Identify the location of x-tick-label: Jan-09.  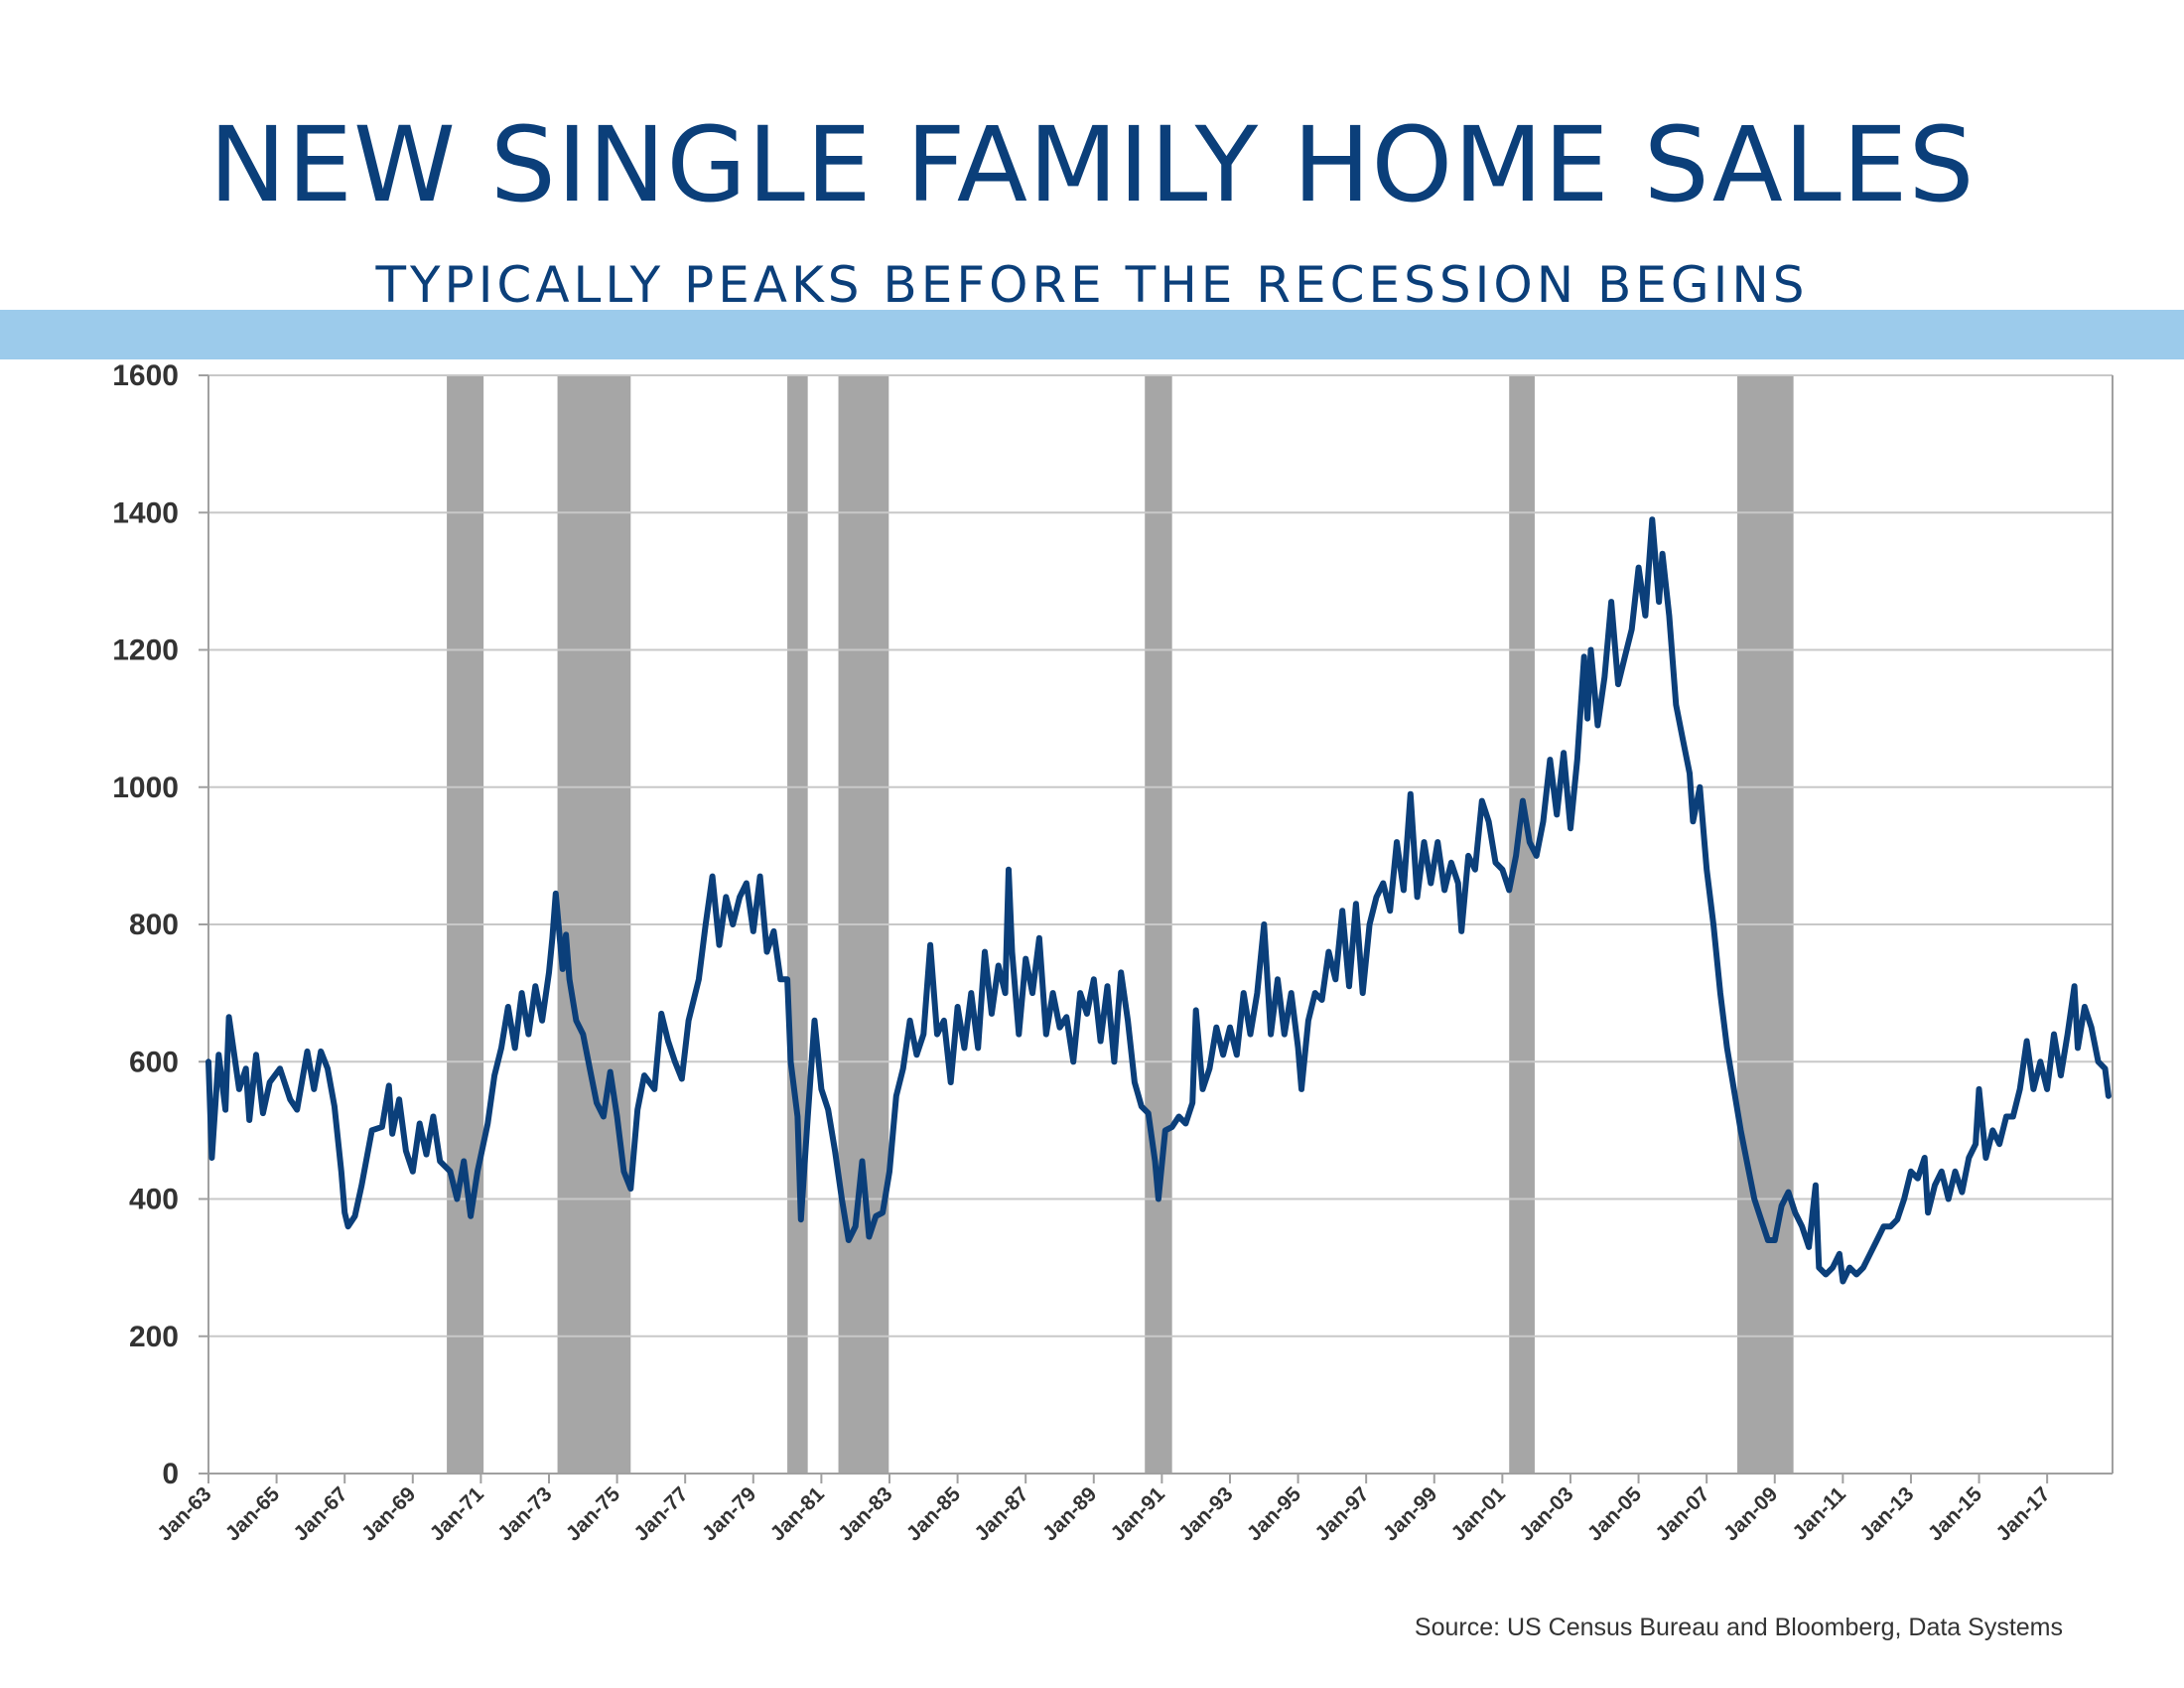
(1750, 1513).